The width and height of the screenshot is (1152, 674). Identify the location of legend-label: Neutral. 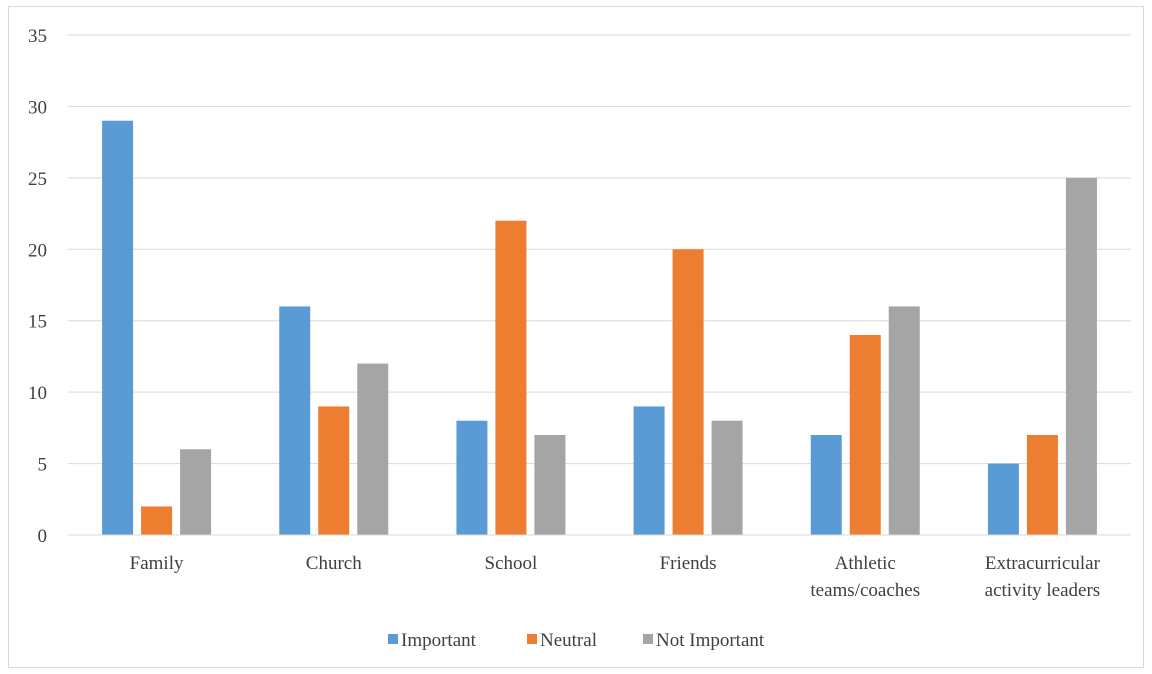
(568, 640).